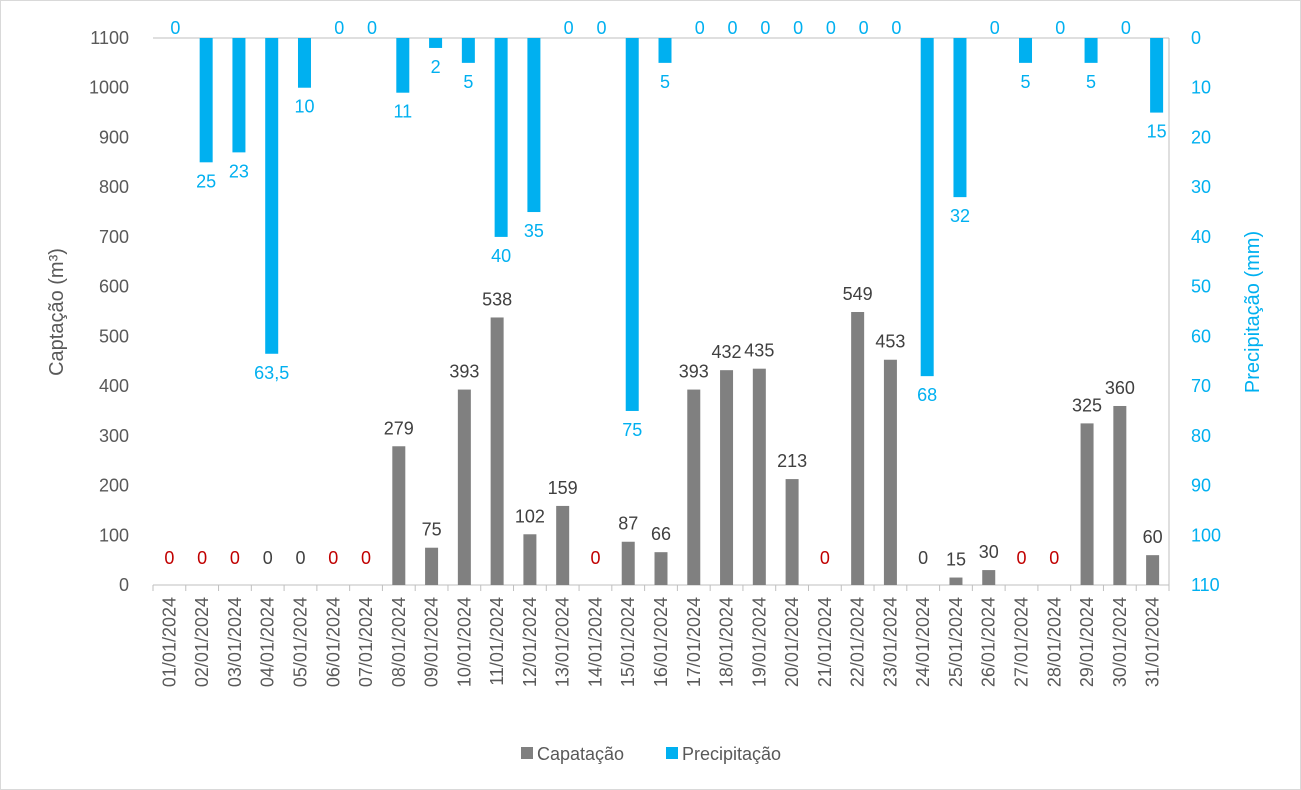 The image size is (1301, 790). Describe the element at coordinates (694, 372) in the screenshot. I see `data-label-capatacao: 393` at that location.